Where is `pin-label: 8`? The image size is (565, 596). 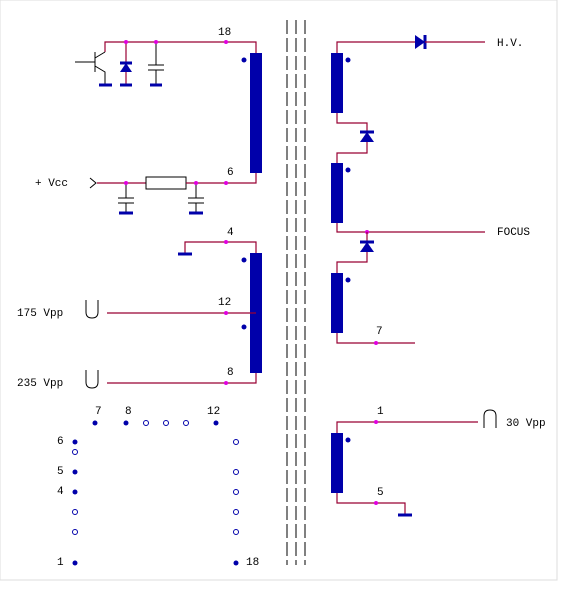 pin-label: 8 is located at coordinates (230, 373).